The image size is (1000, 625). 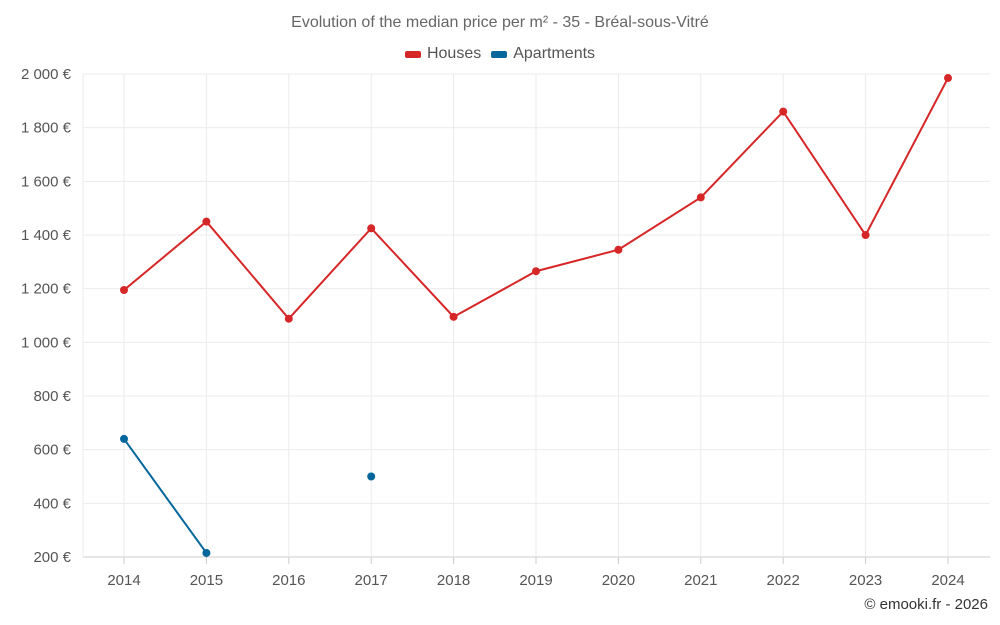 What do you see at coordinates (46, 74) in the screenshot?
I see `y-tick-label: 2 000 €` at bounding box center [46, 74].